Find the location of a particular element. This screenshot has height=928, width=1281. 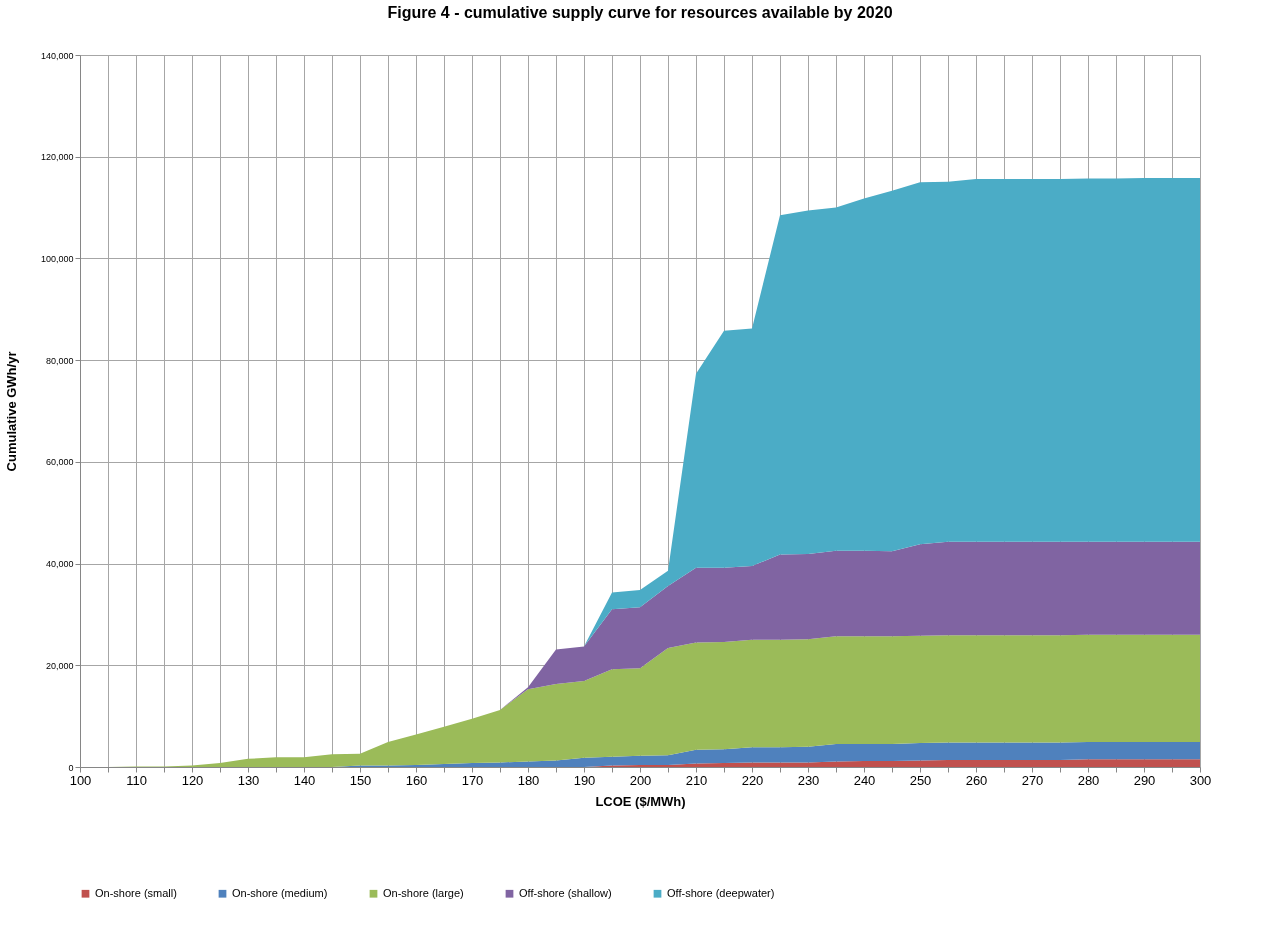

y-tick-label: 0 is located at coordinates (71, 767).